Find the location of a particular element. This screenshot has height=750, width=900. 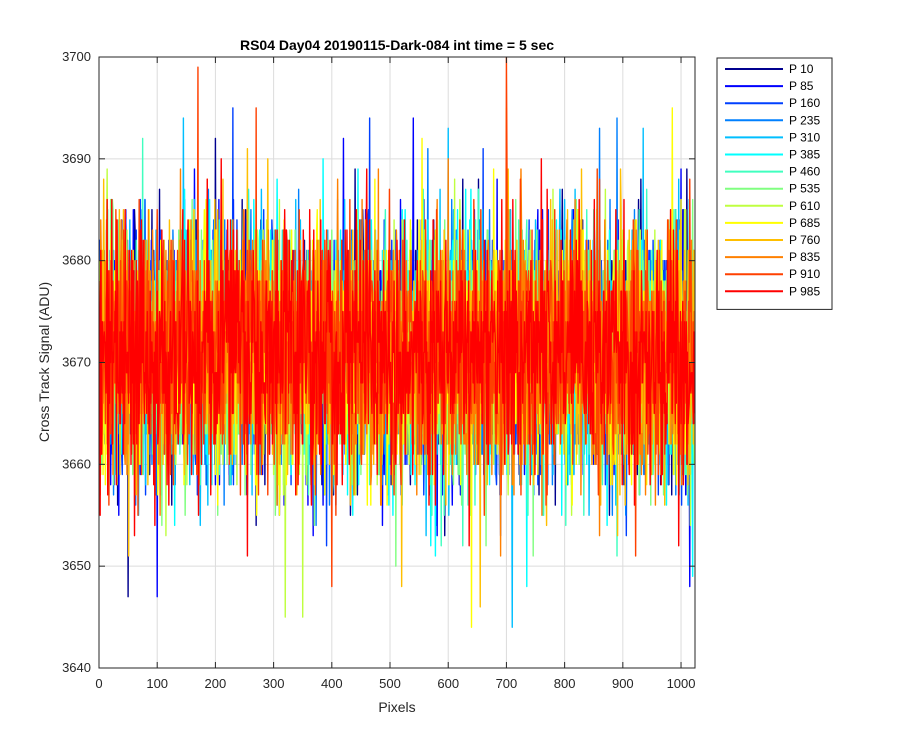

y-tick-label: 3660 is located at coordinates (76, 463).